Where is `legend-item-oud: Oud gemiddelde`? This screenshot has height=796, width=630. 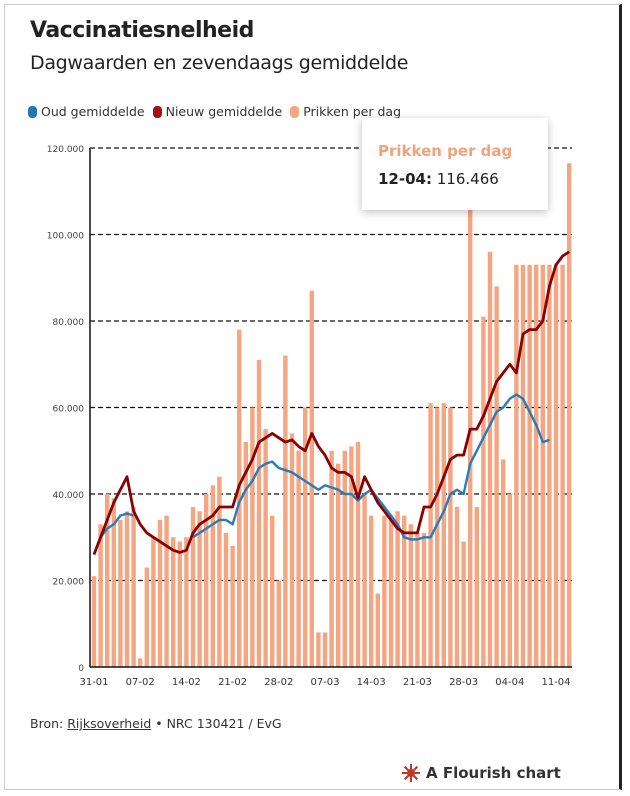 legend-item-oud: Oud gemiddelde is located at coordinates (86, 111).